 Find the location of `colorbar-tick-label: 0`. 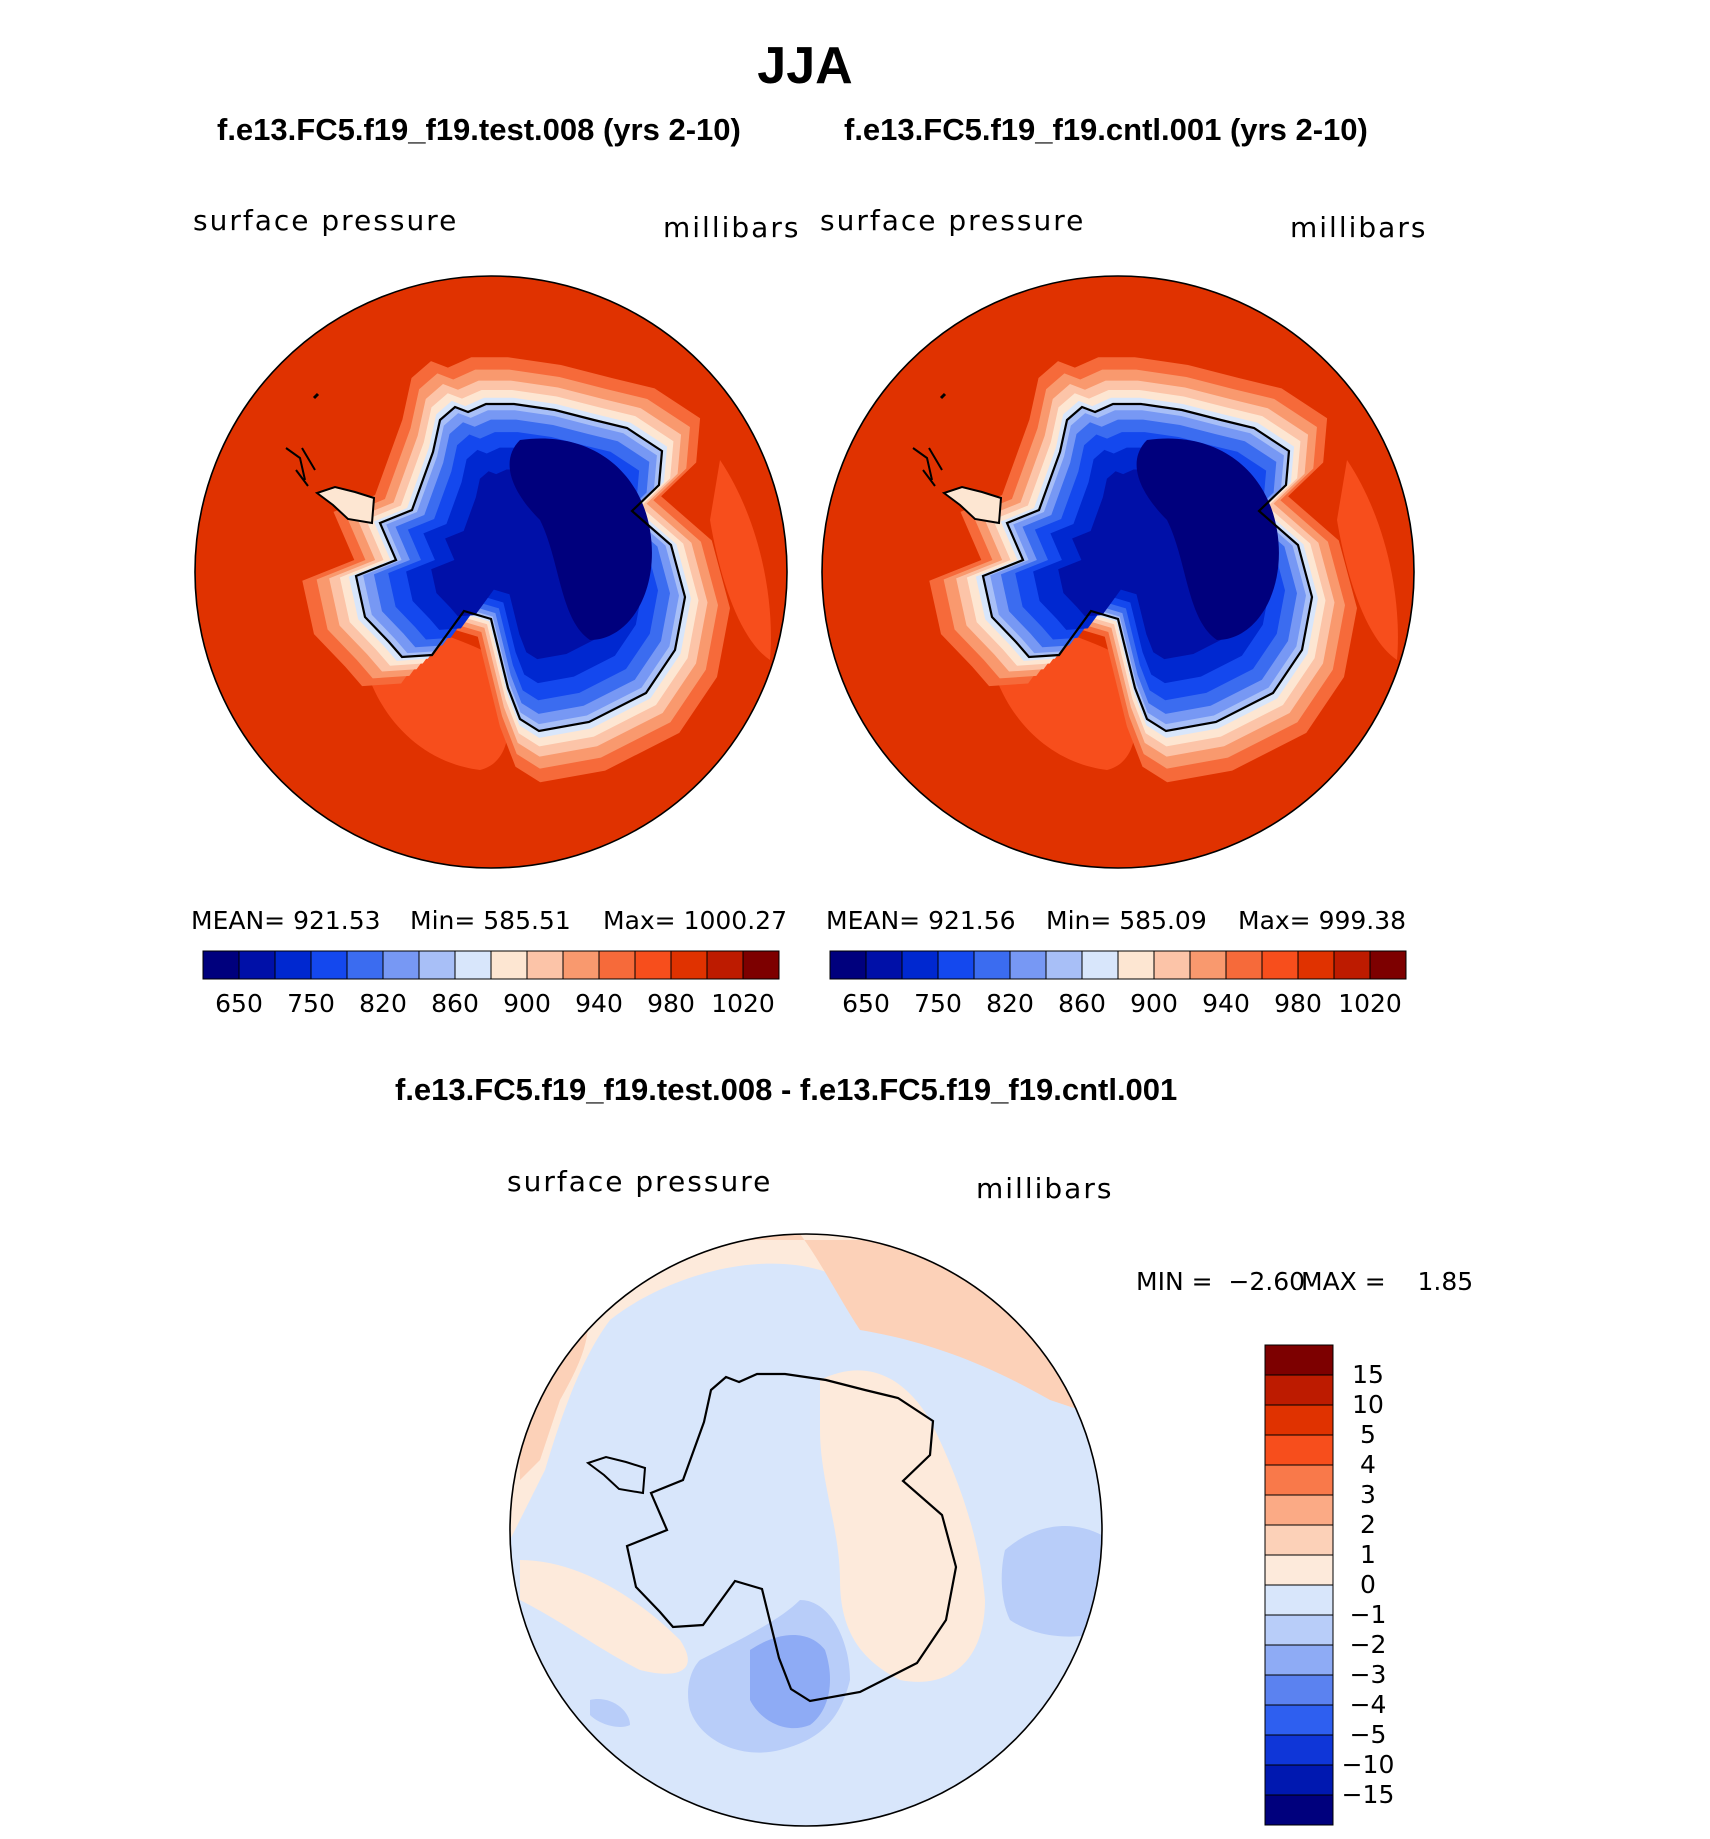

colorbar-tick-label: 0 is located at coordinates (1368, 1584).